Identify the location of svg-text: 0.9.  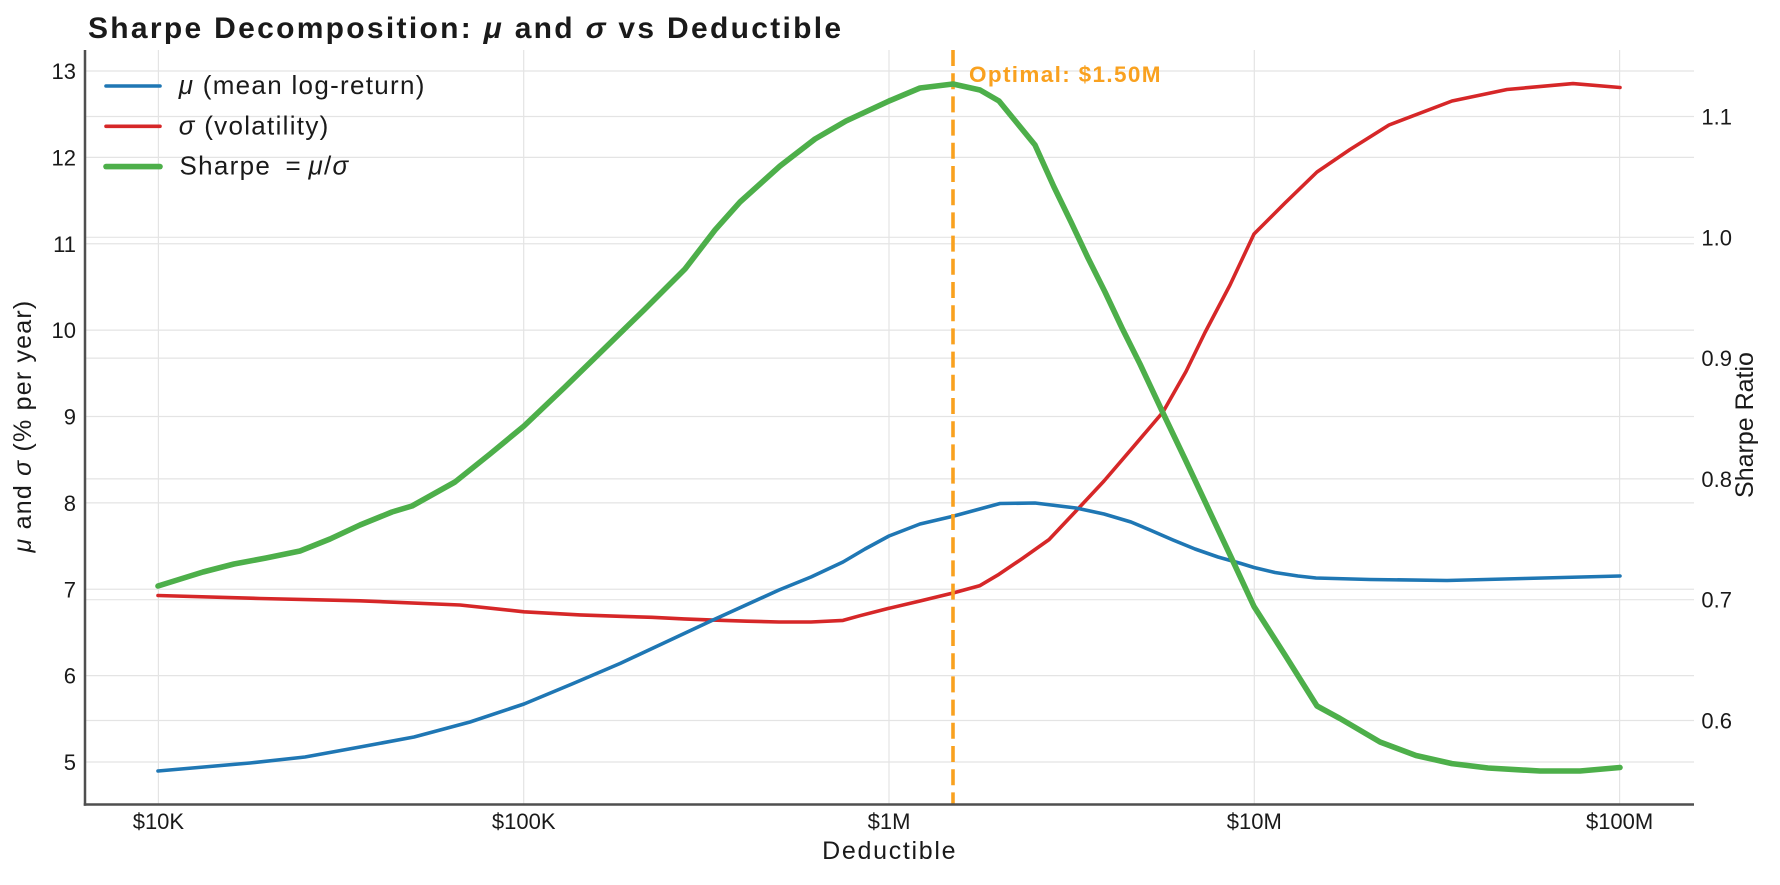
(1716, 358).